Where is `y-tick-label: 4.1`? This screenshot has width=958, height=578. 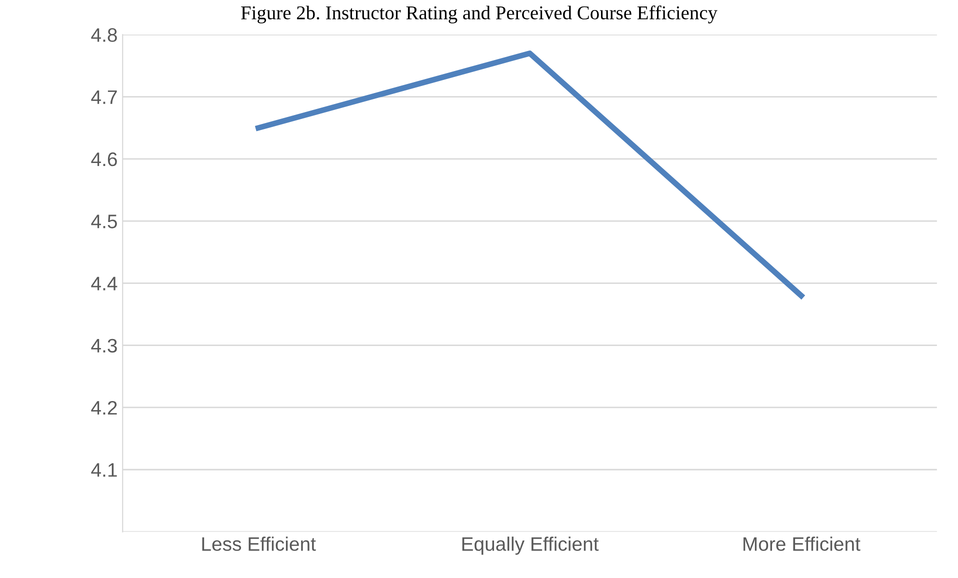
y-tick-label: 4.1 is located at coordinates (104, 470).